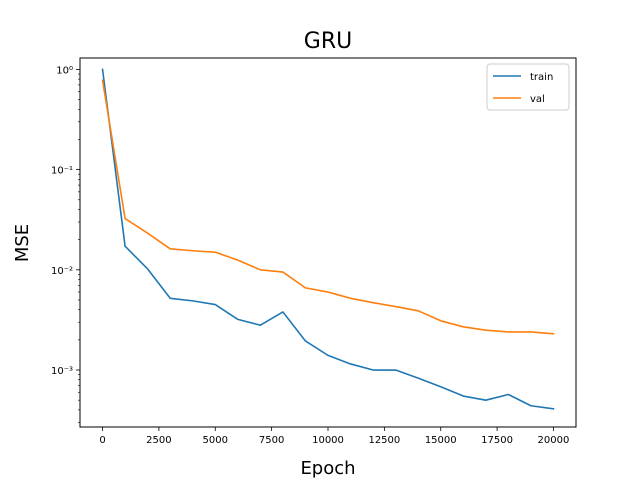  What do you see at coordinates (271, 440) in the screenshot?
I see `x-tick-label: 7500` at bounding box center [271, 440].